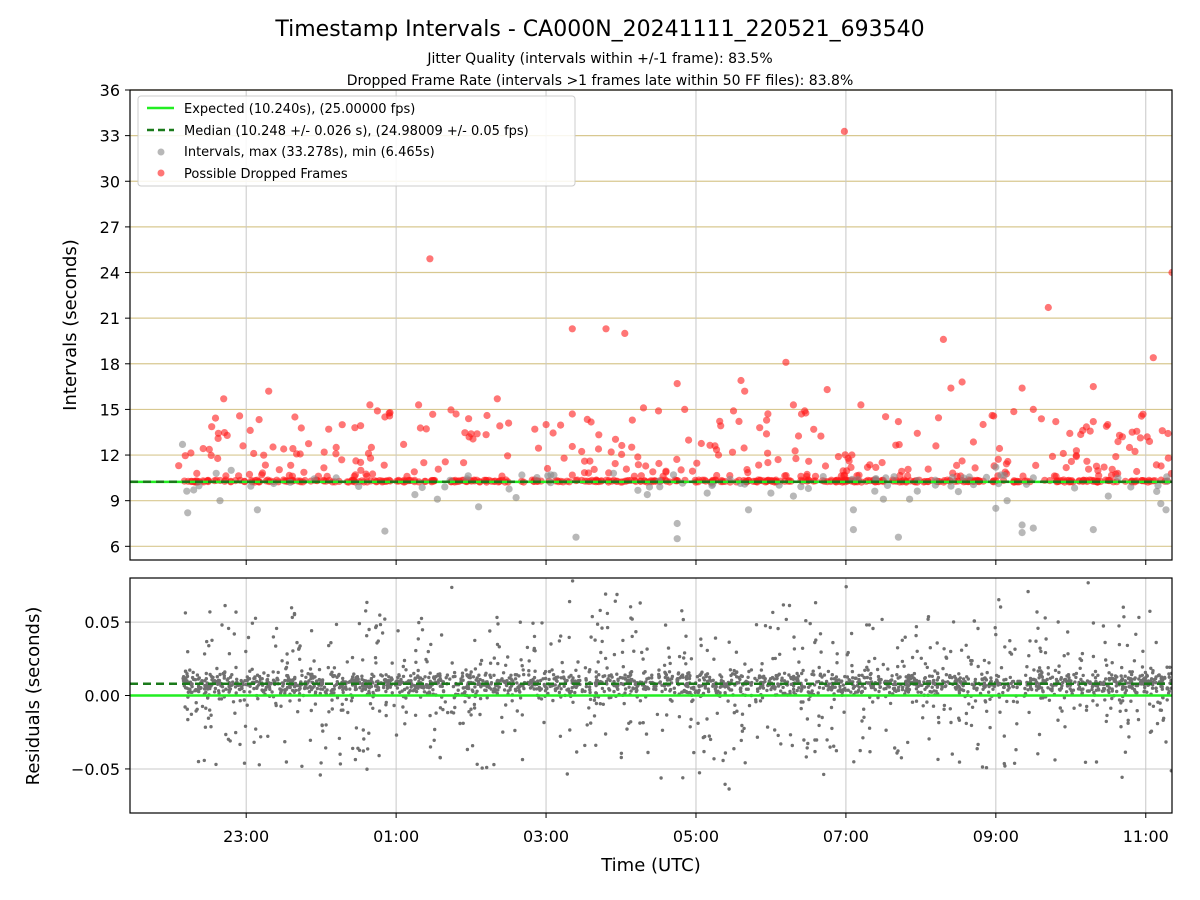 This screenshot has height=900, width=1200. What do you see at coordinates (356, 141) in the screenshot?
I see `legend-box` at bounding box center [356, 141].